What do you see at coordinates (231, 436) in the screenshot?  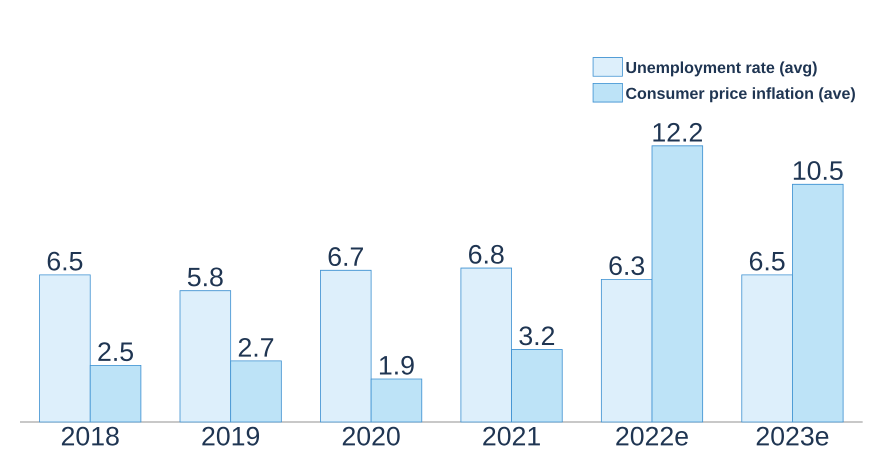 I see `x-tick-label: 2019` at bounding box center [231, 436].